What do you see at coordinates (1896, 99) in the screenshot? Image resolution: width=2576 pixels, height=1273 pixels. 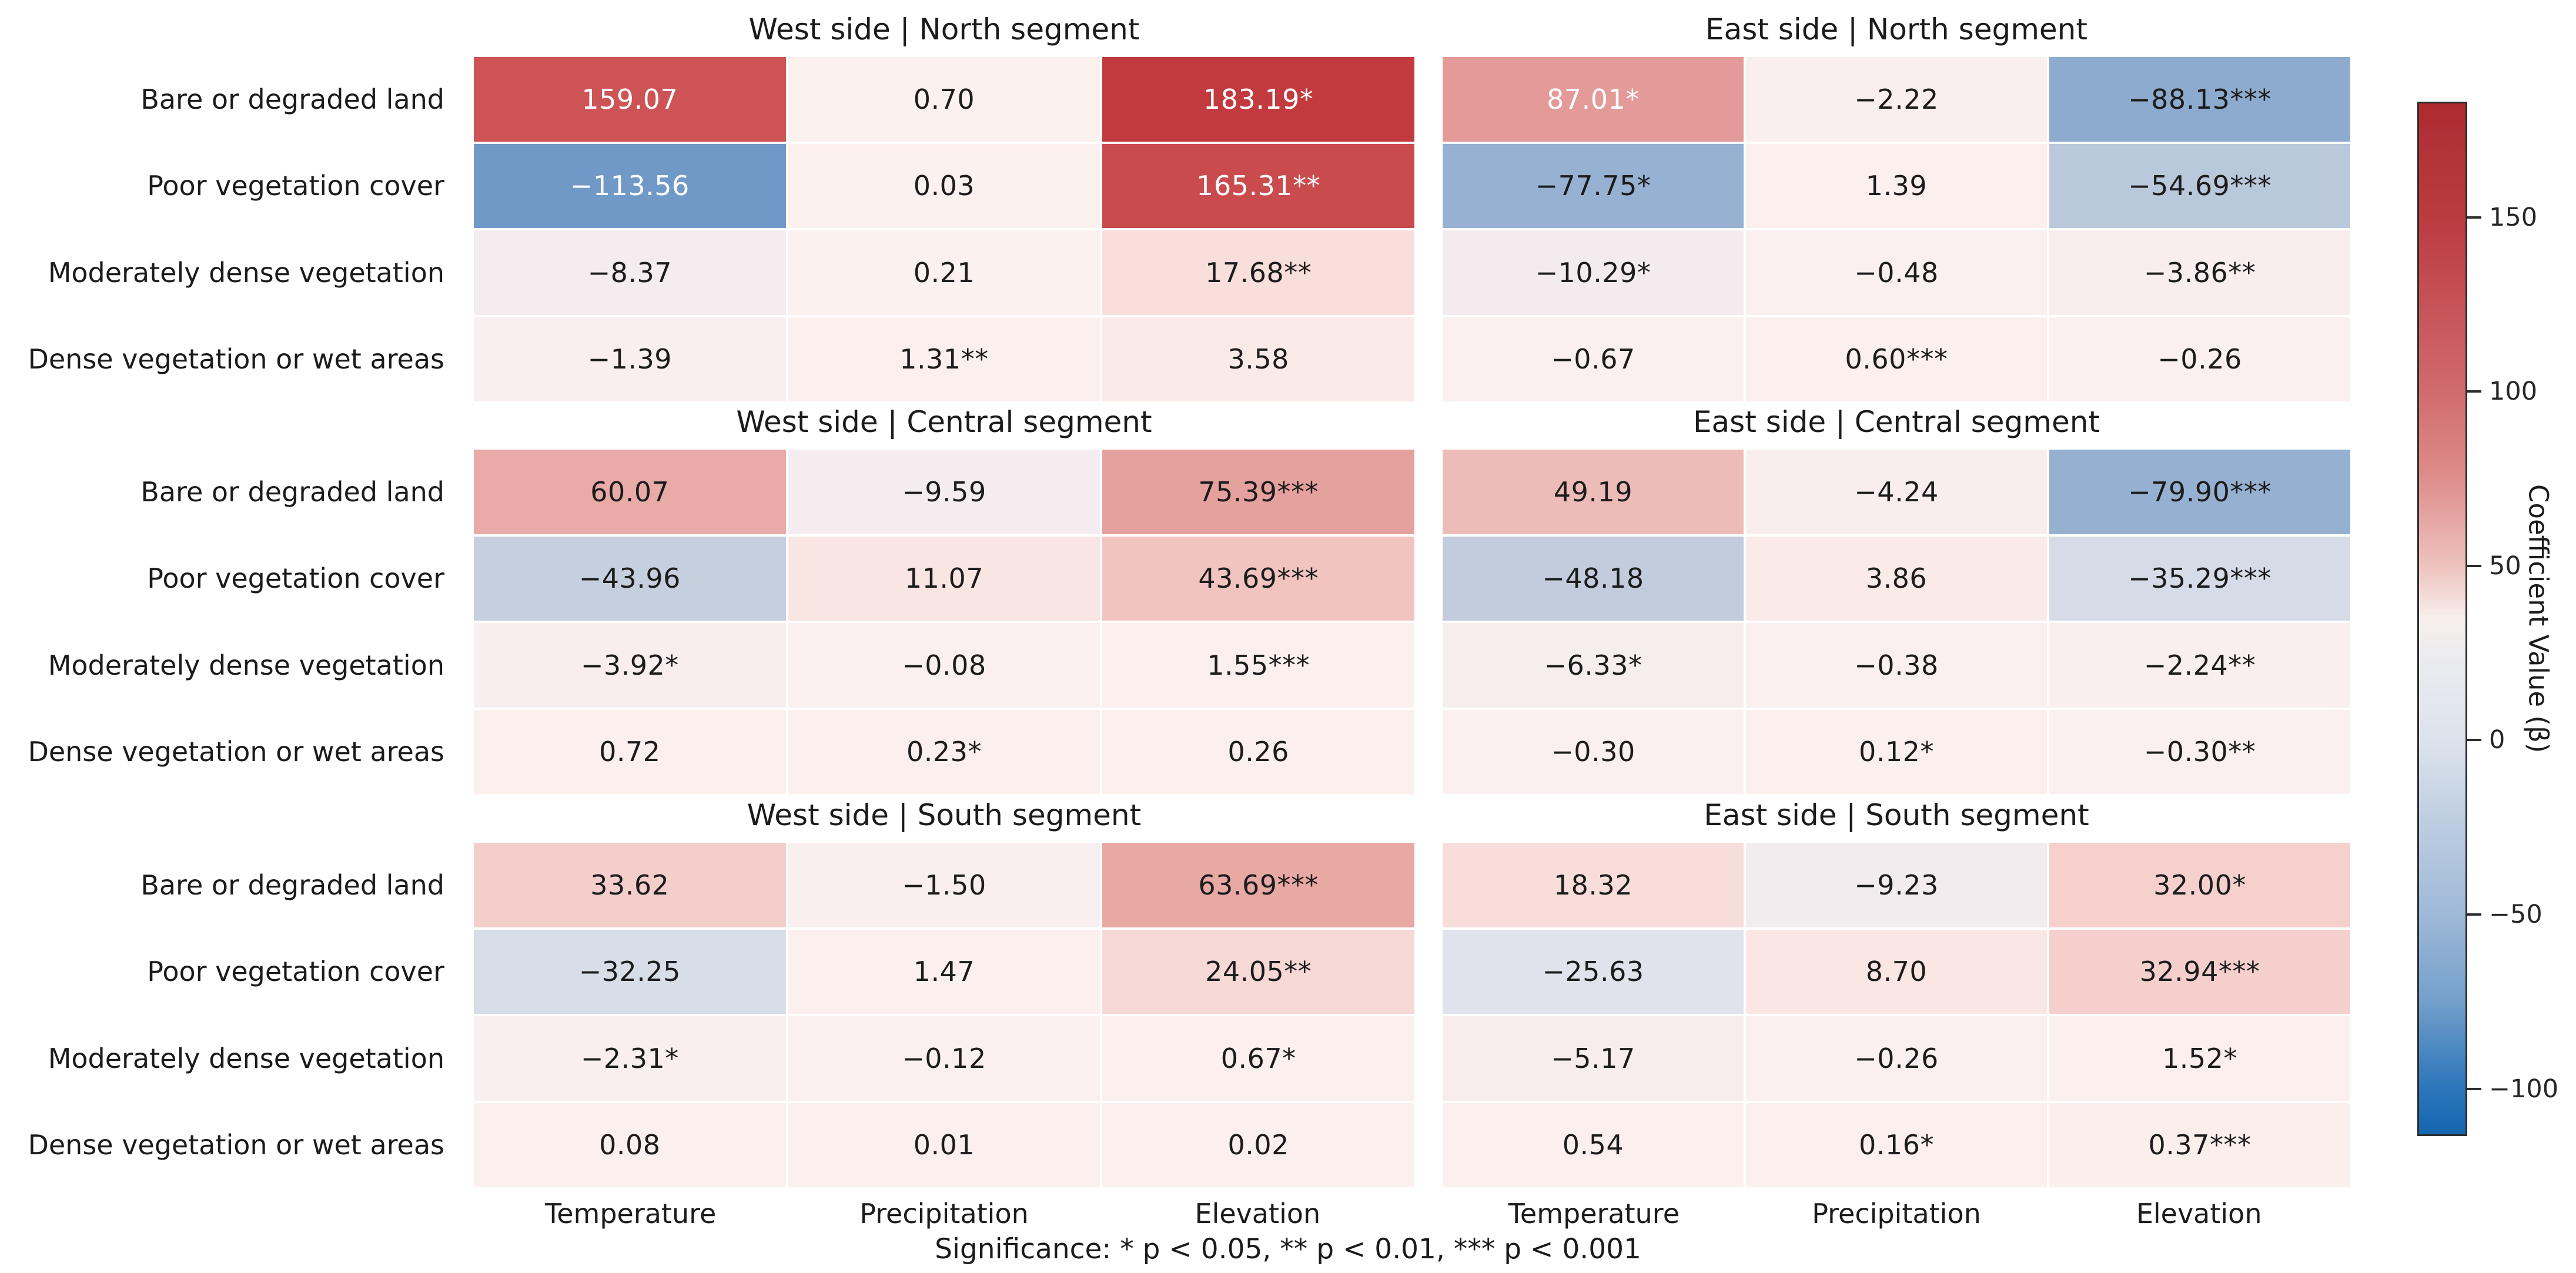 I see `heatmap-cell: −2.22` at bounding box center [1896, 99].